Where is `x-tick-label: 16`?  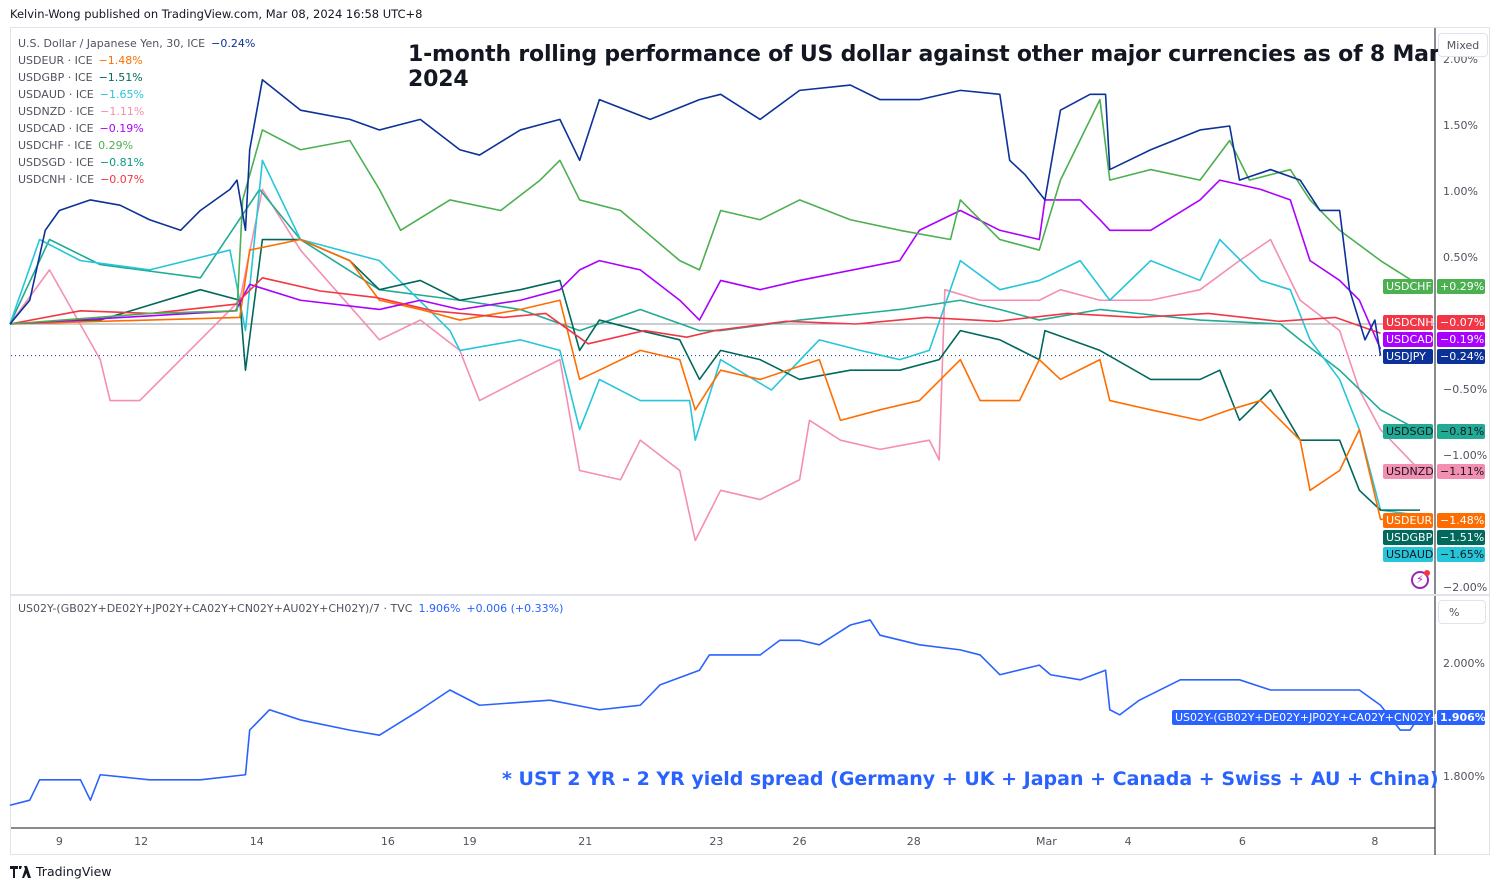
x-tick-label: 16 is located at coordinates (387, 841).